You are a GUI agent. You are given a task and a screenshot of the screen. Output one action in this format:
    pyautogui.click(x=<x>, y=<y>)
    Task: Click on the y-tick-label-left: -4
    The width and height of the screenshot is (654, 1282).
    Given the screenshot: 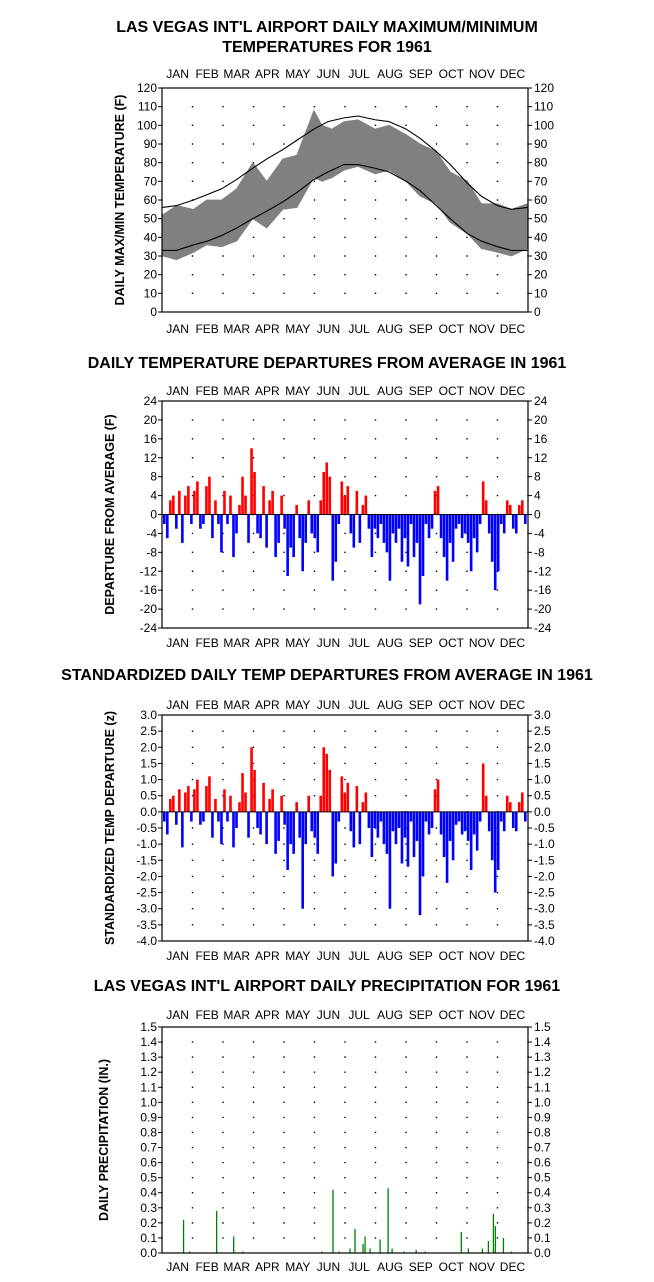 What is the action you would take?
    pyautogui.click(x=151, y=533)
    